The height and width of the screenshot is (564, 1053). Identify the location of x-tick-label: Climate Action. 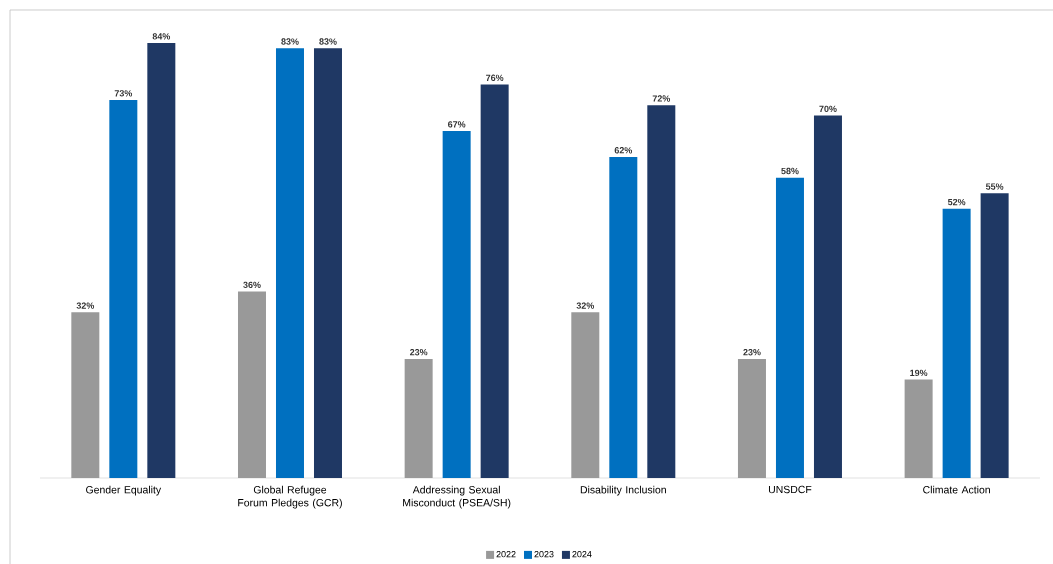
(956, 489).